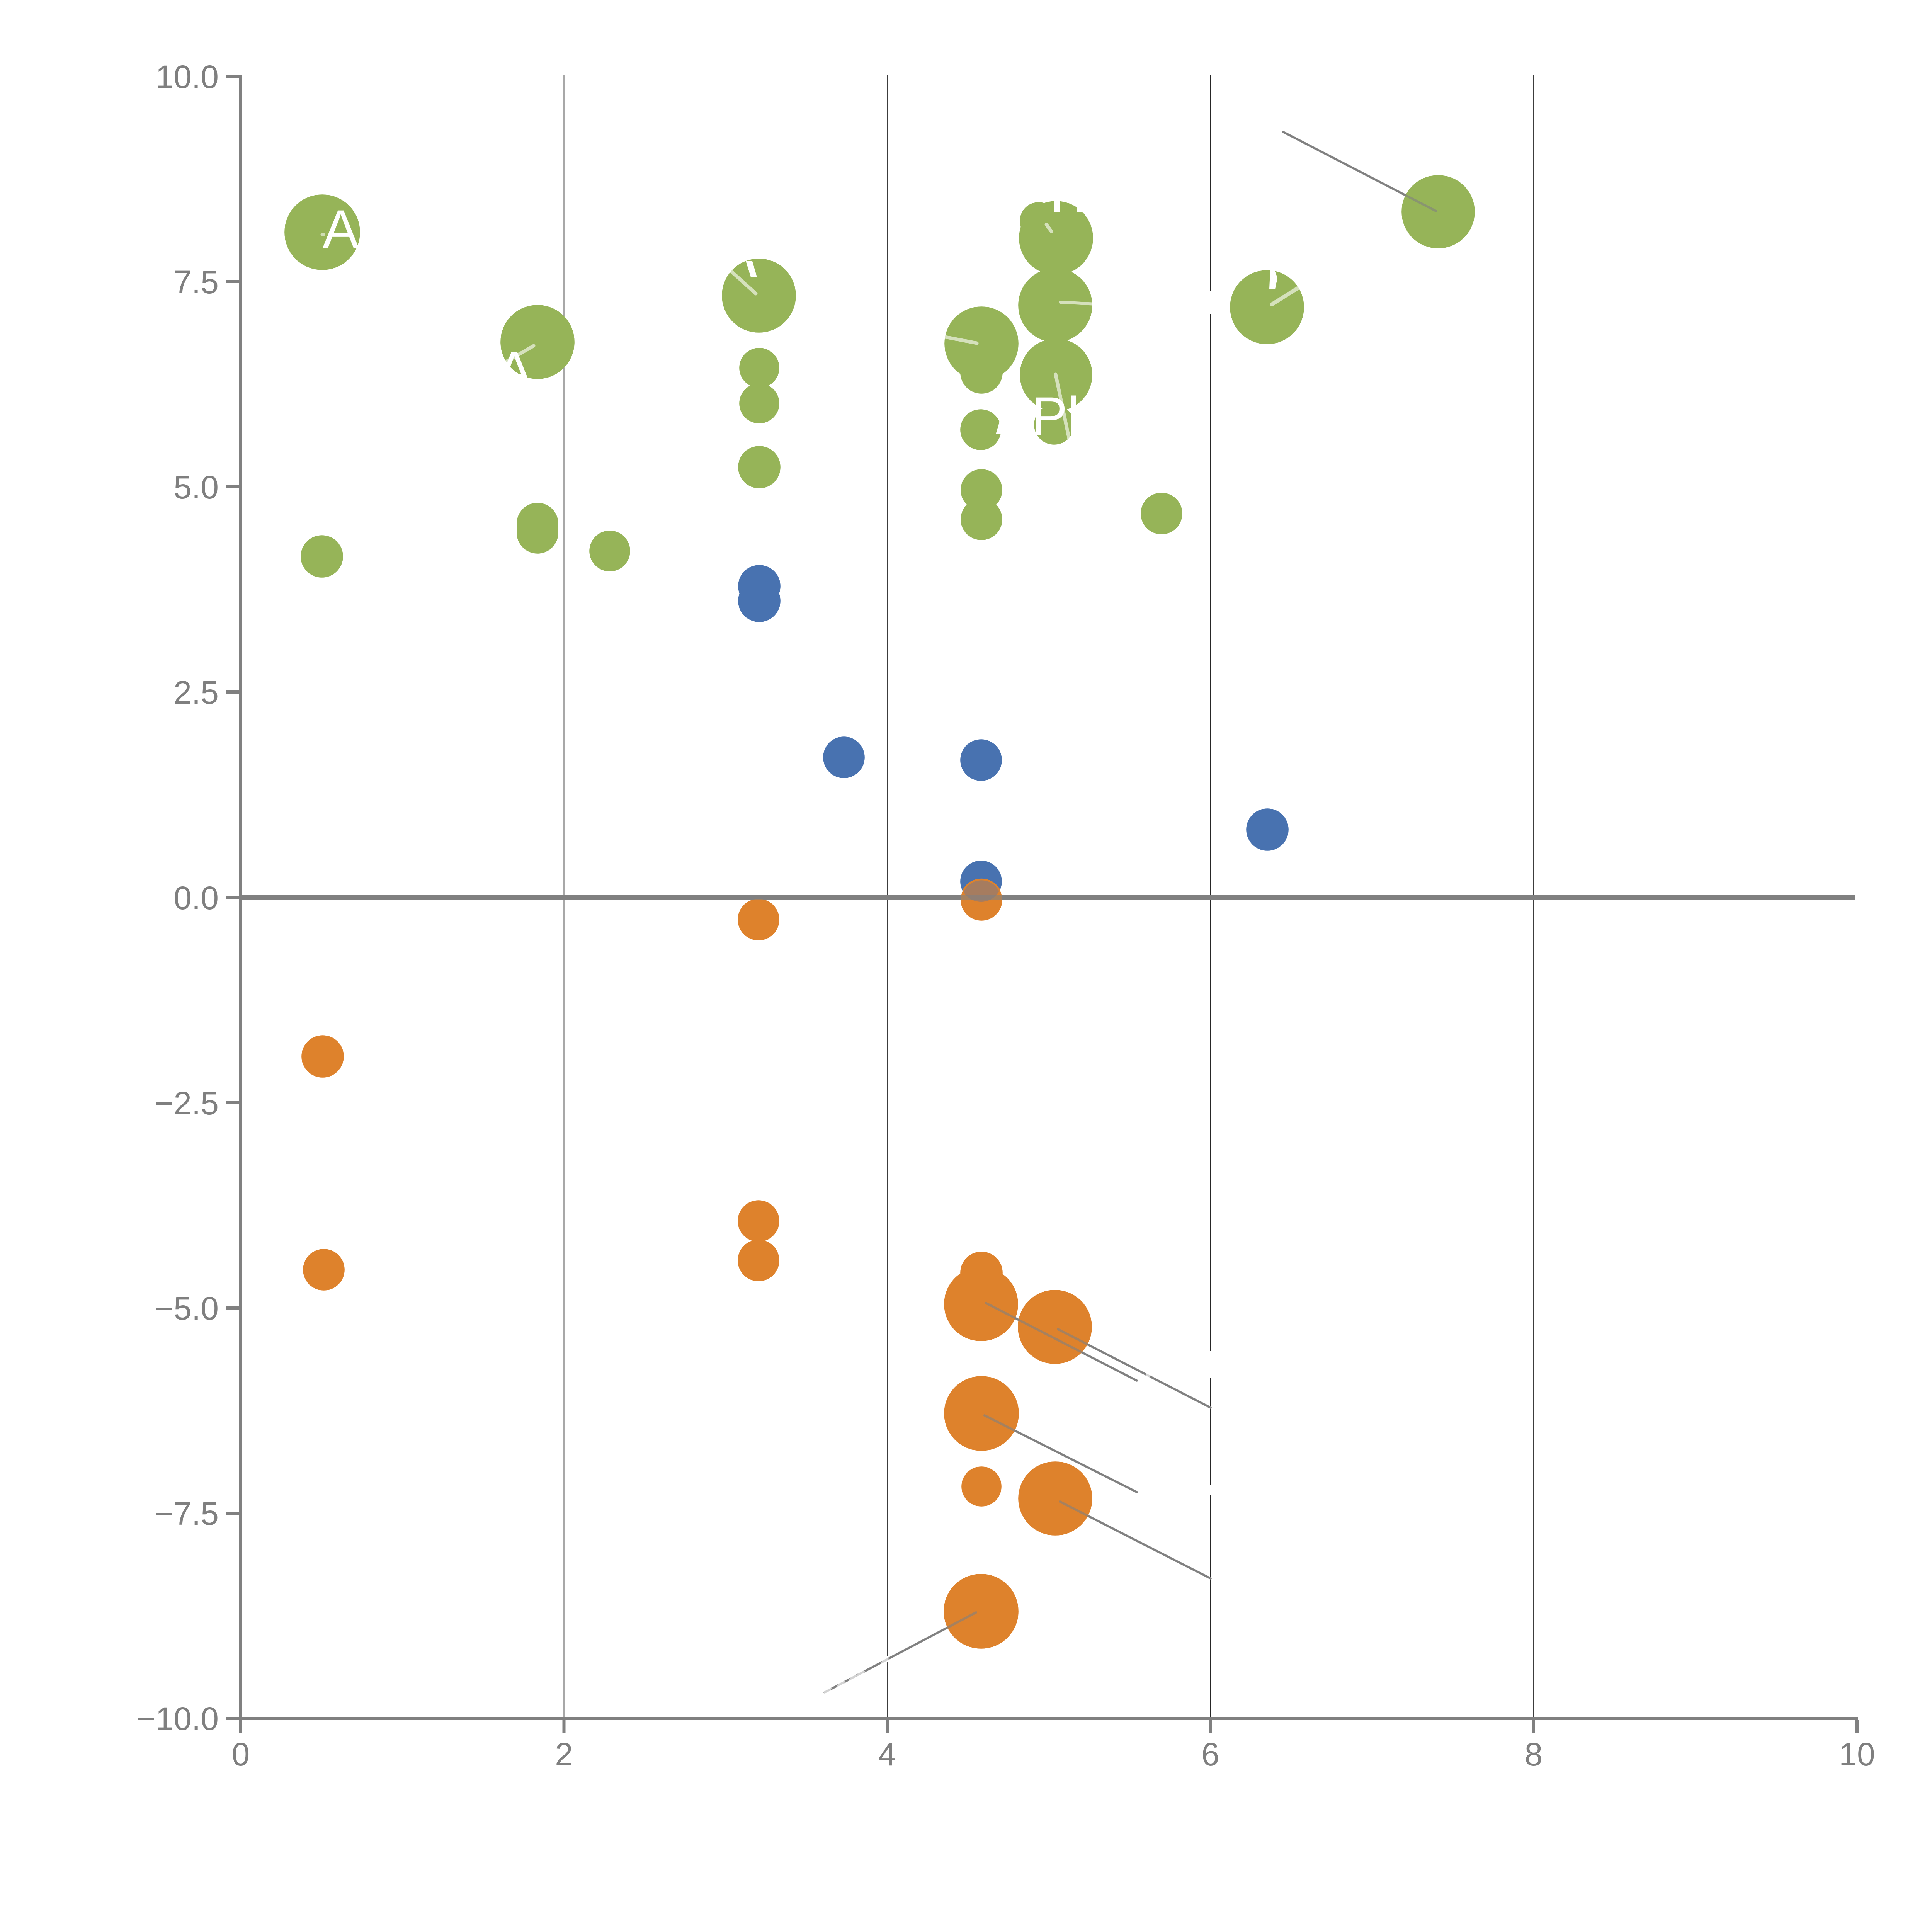 This screenshot has height=1932, width=1932. Describe the element at coordinates (1857, 1754) in the screenshot. I see `svg-text: 10` at that location.